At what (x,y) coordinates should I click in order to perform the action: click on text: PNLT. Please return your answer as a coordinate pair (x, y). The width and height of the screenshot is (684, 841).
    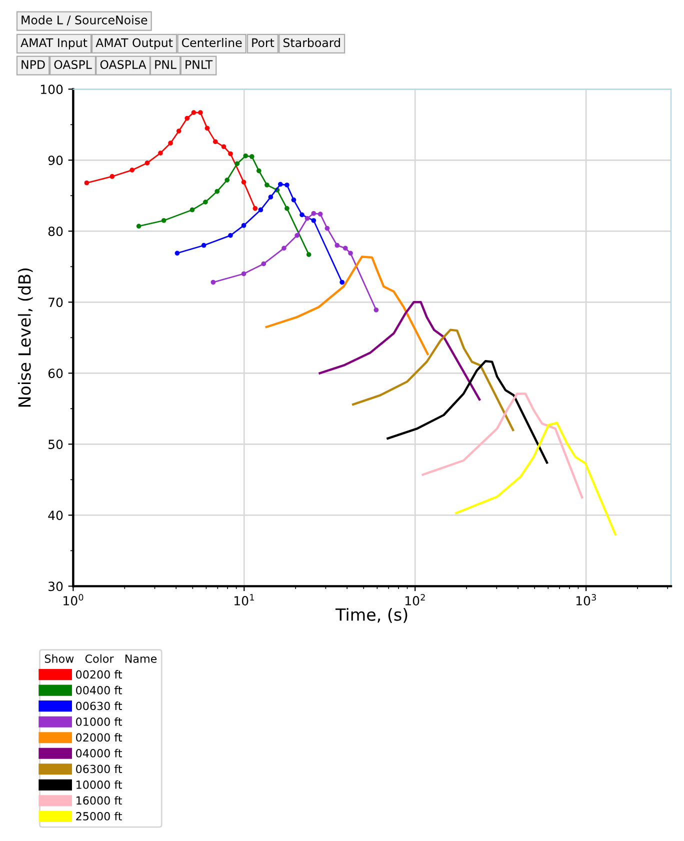
    Looking at the image, I should click on (199, 64).